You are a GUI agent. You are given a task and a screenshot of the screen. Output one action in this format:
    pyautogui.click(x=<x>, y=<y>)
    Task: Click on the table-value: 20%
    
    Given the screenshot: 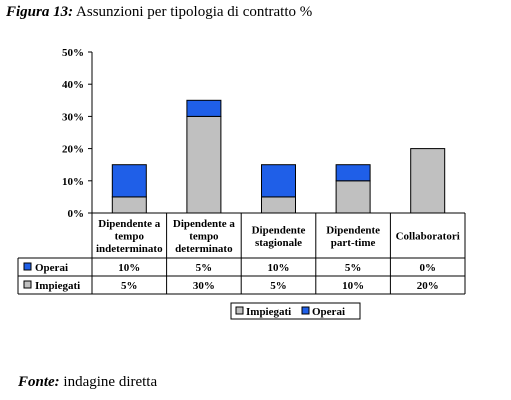 What is the action you would take?
    pyautogui.click(x=428, y=286)
    